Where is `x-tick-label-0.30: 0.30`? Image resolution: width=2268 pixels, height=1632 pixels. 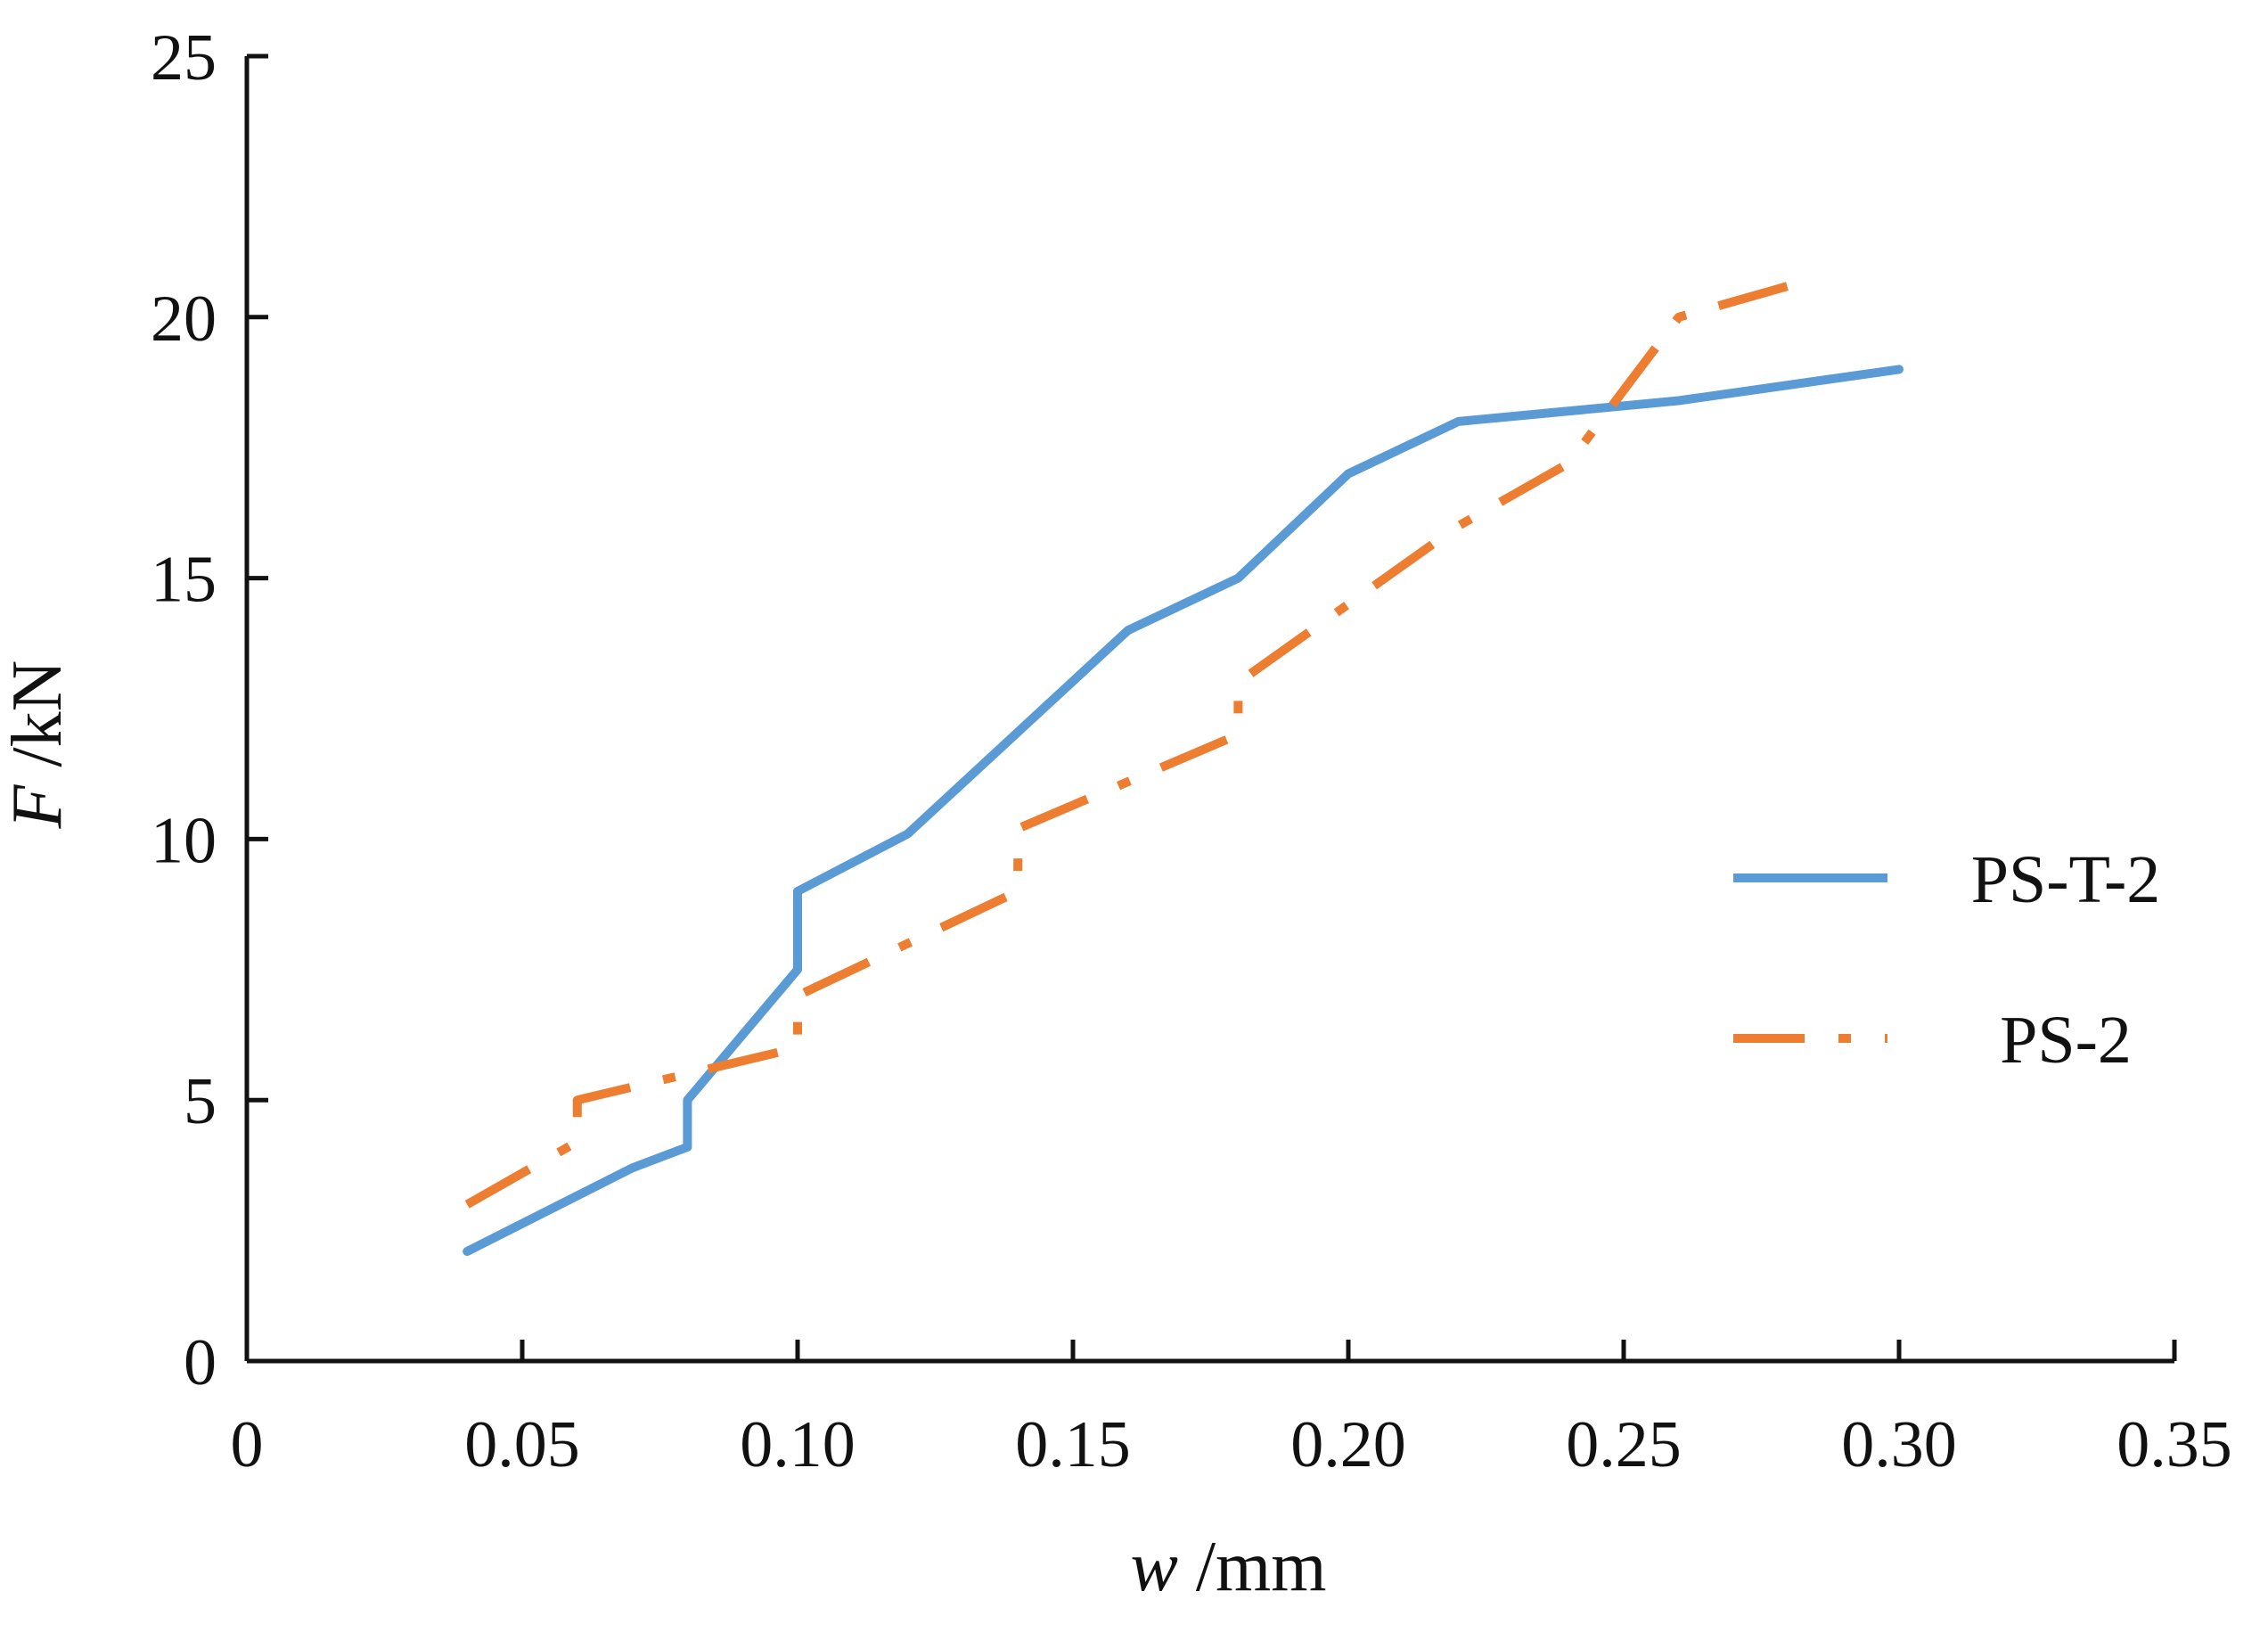 x-tick-label-0.30: 0.30 is located at coordinates (1899, 1444).